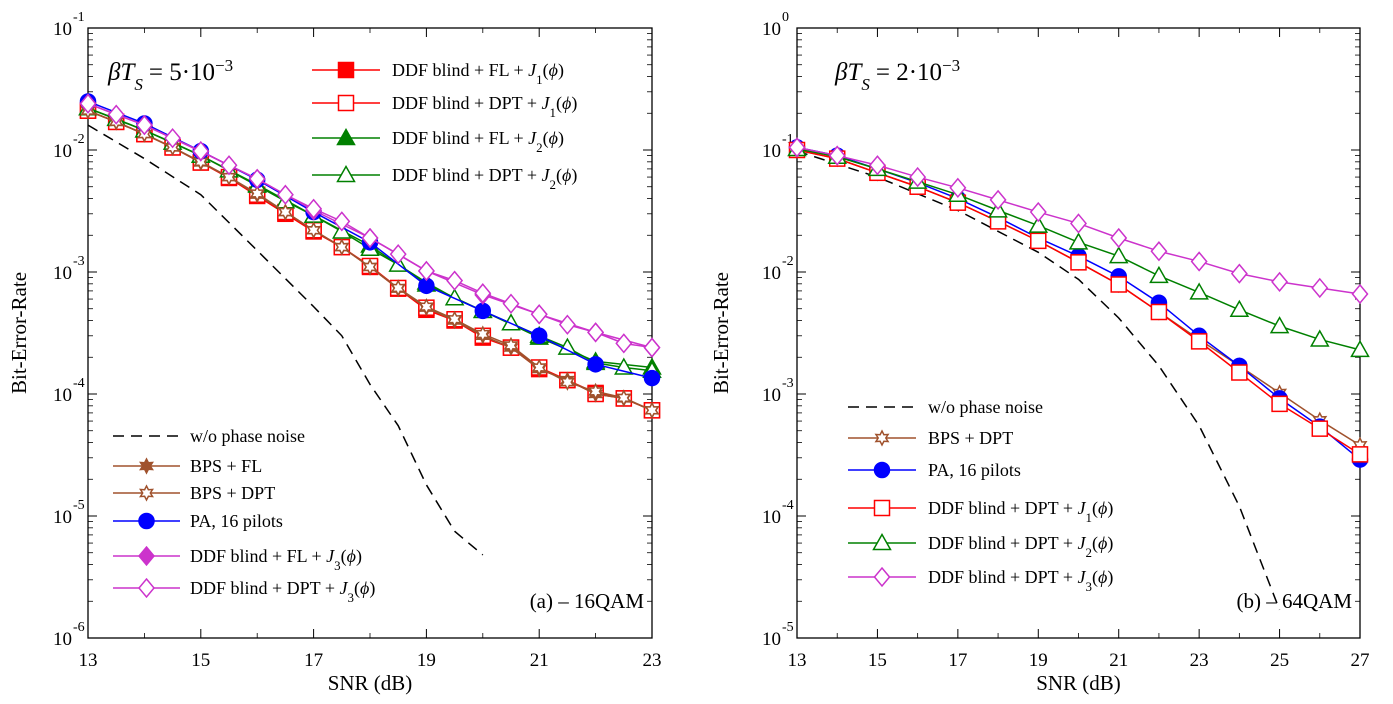  Describe the element at coordinates (848, 72) in the screenshot. I see `param-symbol: βT` at that location.